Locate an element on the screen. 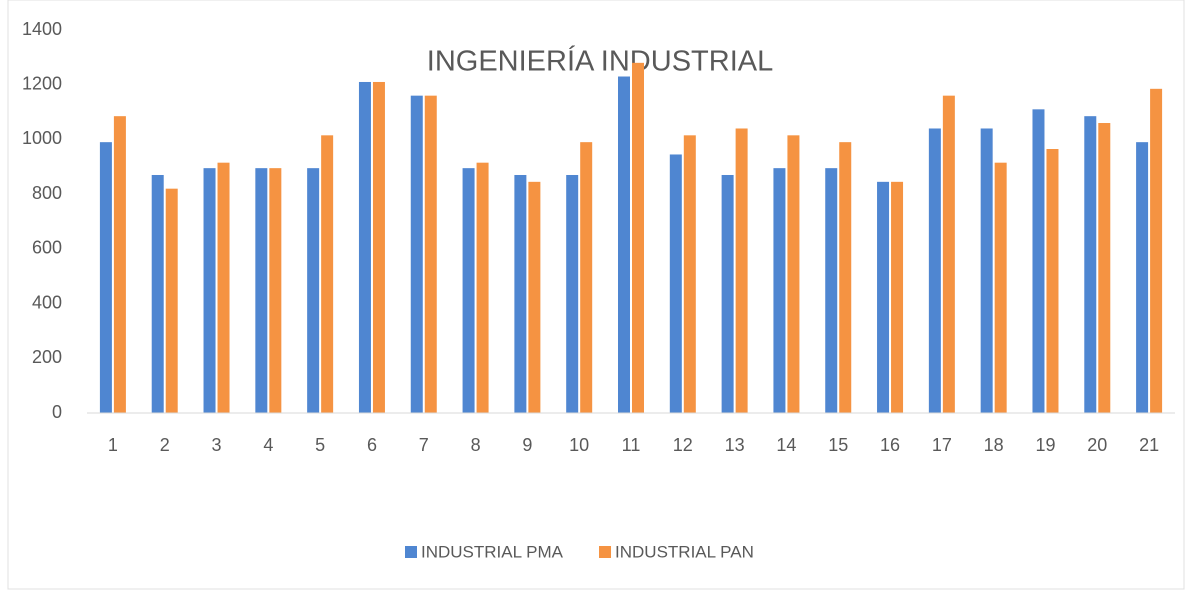 This screenshot has width=1185, height=590. y-tick-label: 1200 is located at coordinates (42, 83).